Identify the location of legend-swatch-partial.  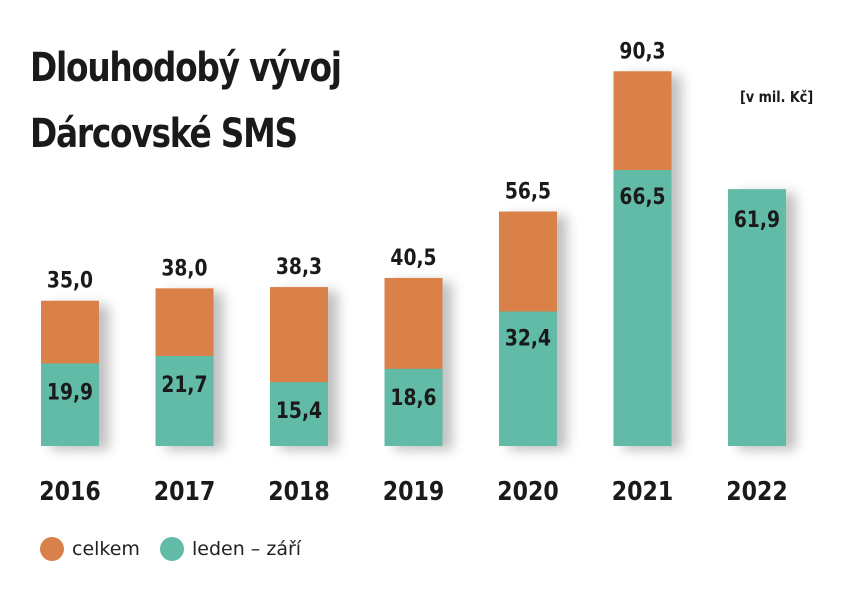
(172, 549).